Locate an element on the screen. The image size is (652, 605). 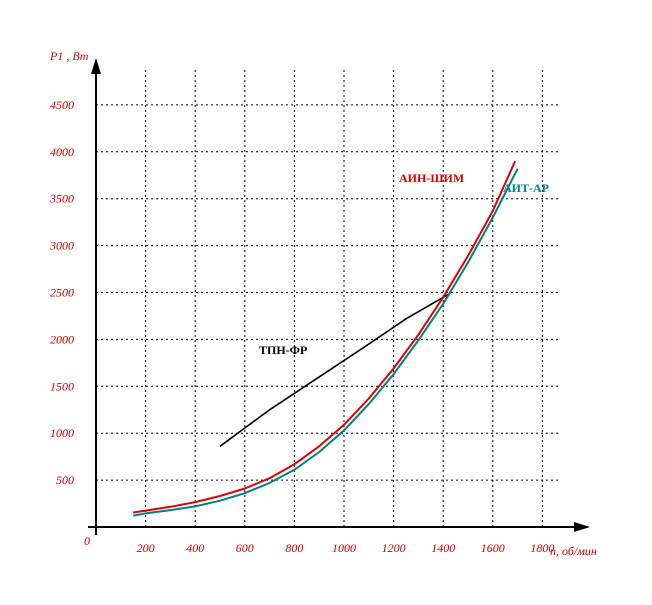
y-tick-label: 4000 is located at coordinates (62, 152).